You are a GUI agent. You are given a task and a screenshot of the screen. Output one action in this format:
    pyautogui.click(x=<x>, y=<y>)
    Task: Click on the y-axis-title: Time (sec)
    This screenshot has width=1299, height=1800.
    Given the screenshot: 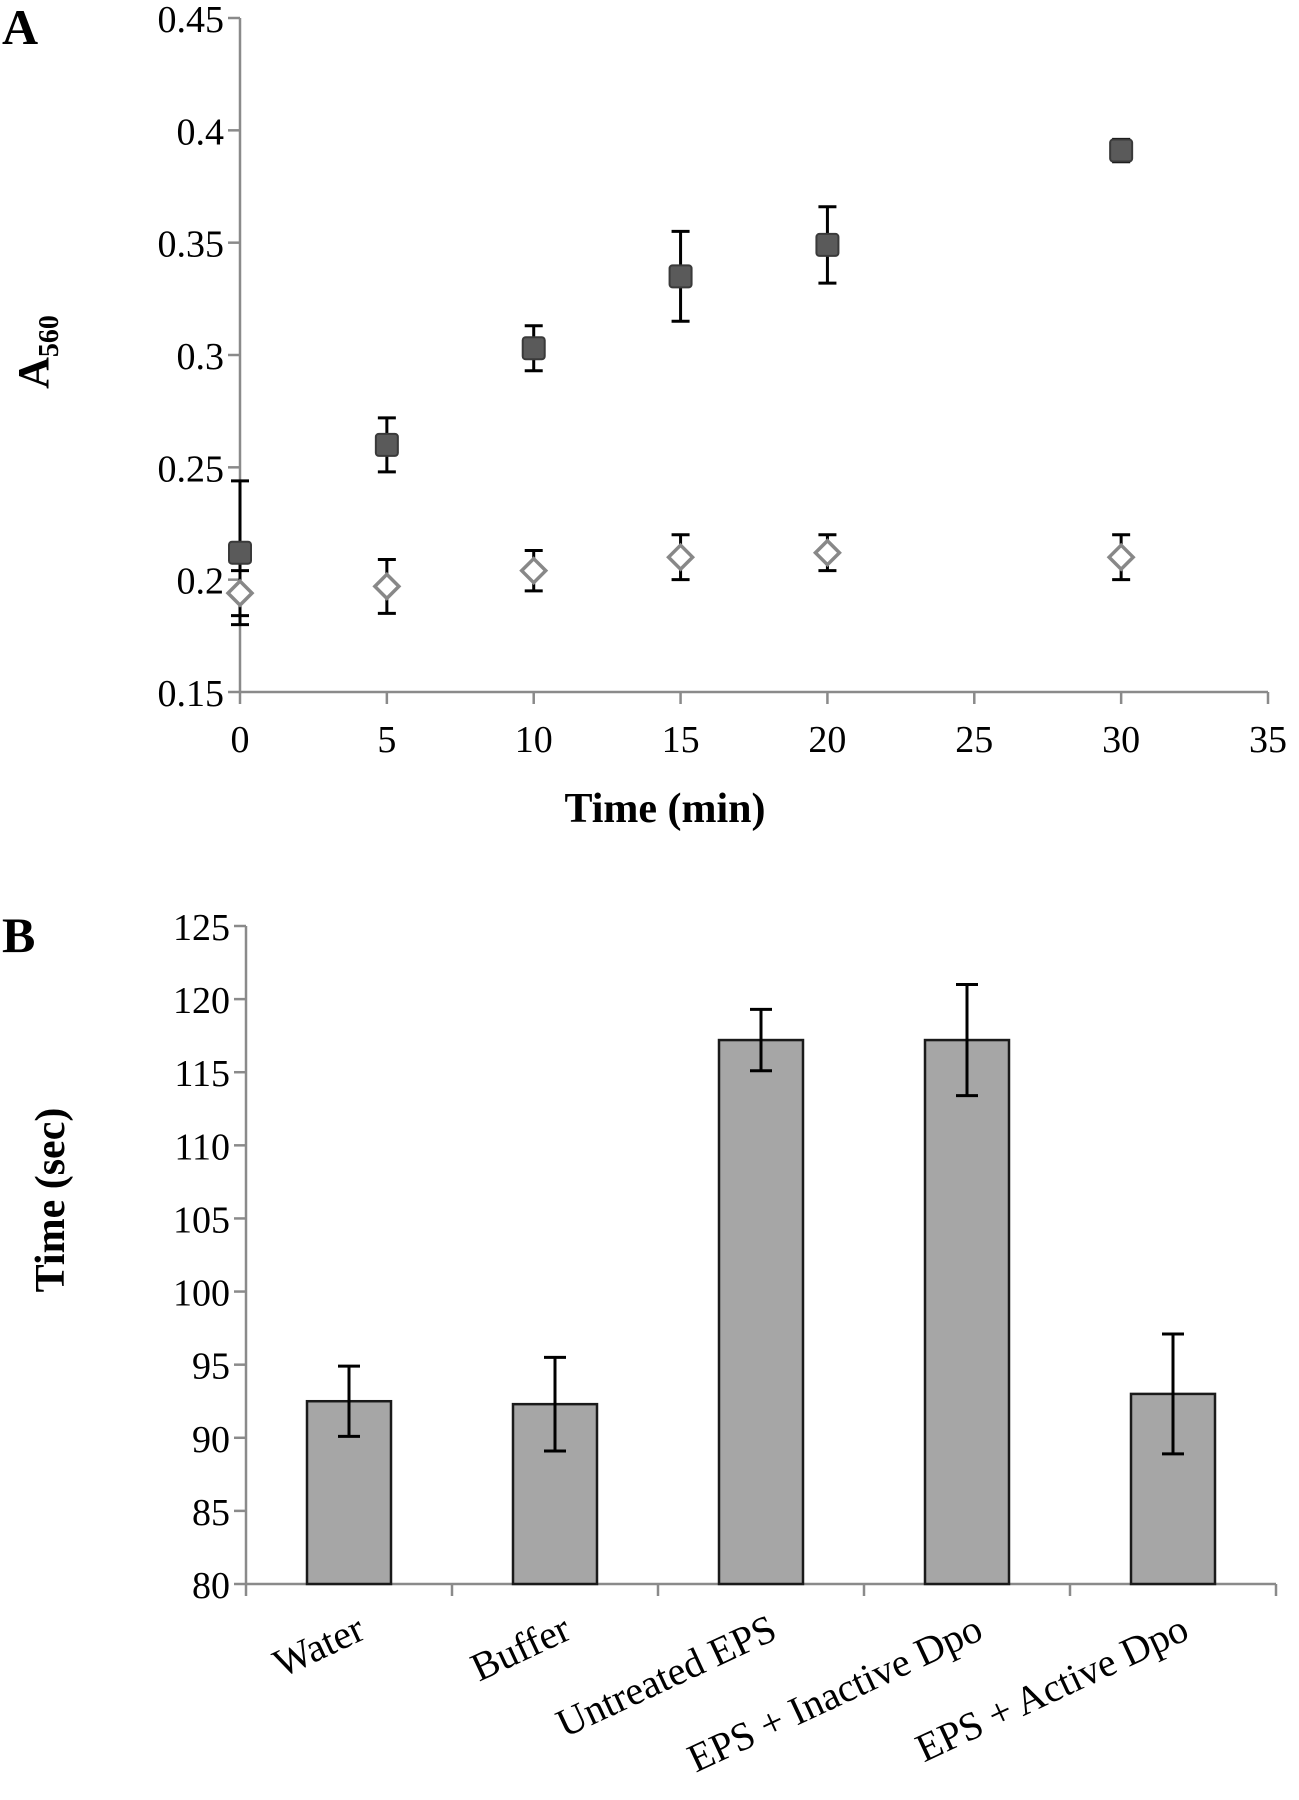 What is the action you would take?
    pyautogui.click(x=51, y=1200)
    